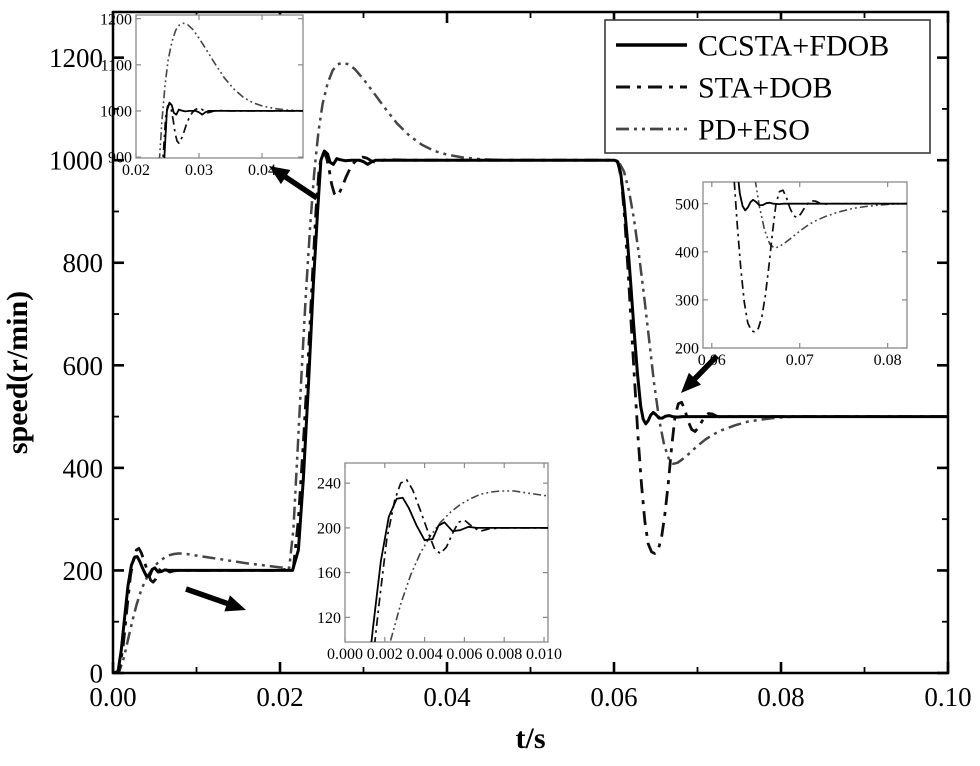 Image resolution: width=980 pixels, height=766 pixels. Describe the element at coordinates (230, 90) in the screenshot. I see `inset-top-left-series` at that location.